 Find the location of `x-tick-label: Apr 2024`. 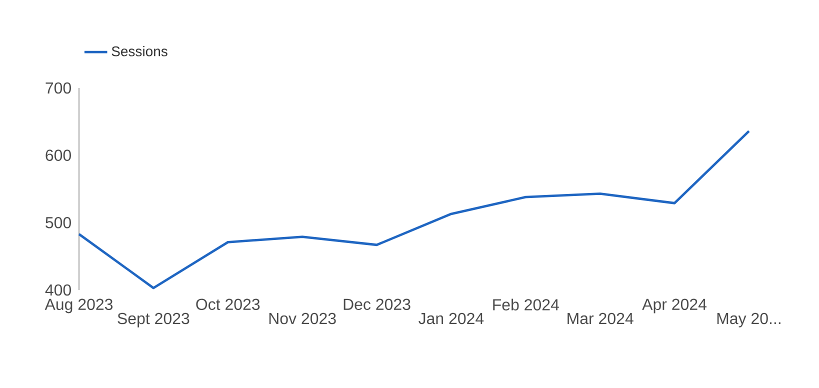

x-tick-label: Apr 2024 is located at coordinates (674, 306).